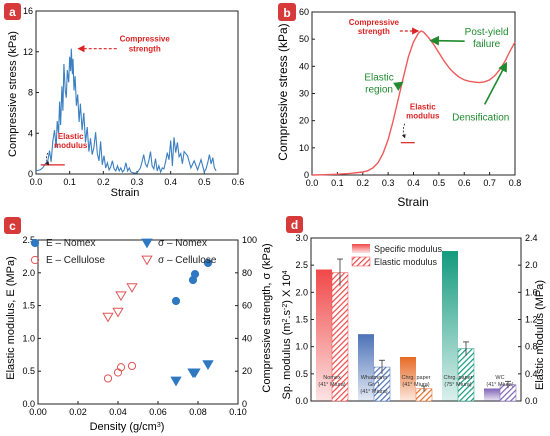 The width and height of the screenshot is (550, 436). I want to click on panel-d-letter: d, so click(294, 224).